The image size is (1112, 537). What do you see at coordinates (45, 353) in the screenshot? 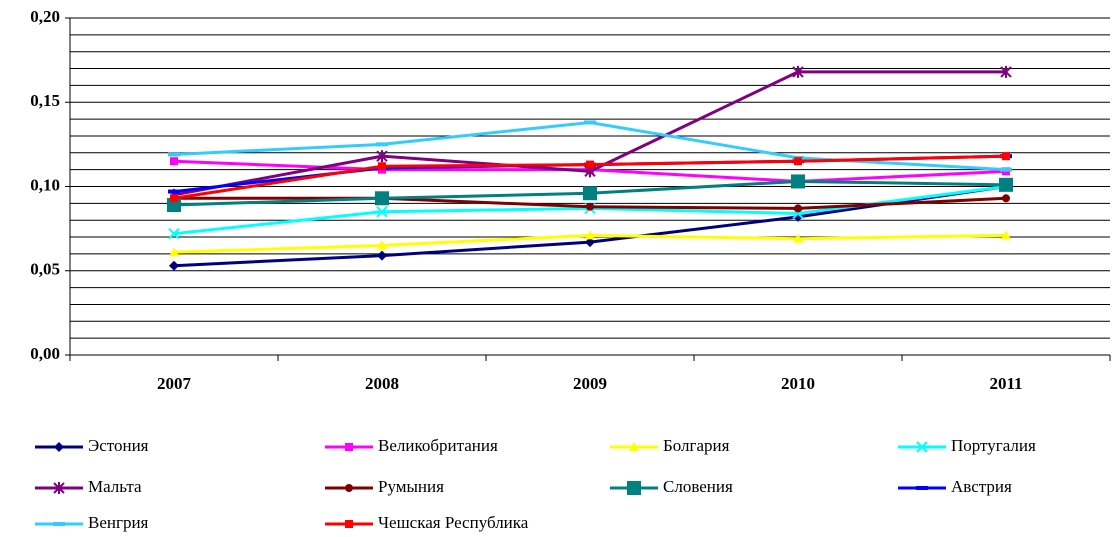
I see `y-tick-label: 0,00` at bounding box center [45, 353].